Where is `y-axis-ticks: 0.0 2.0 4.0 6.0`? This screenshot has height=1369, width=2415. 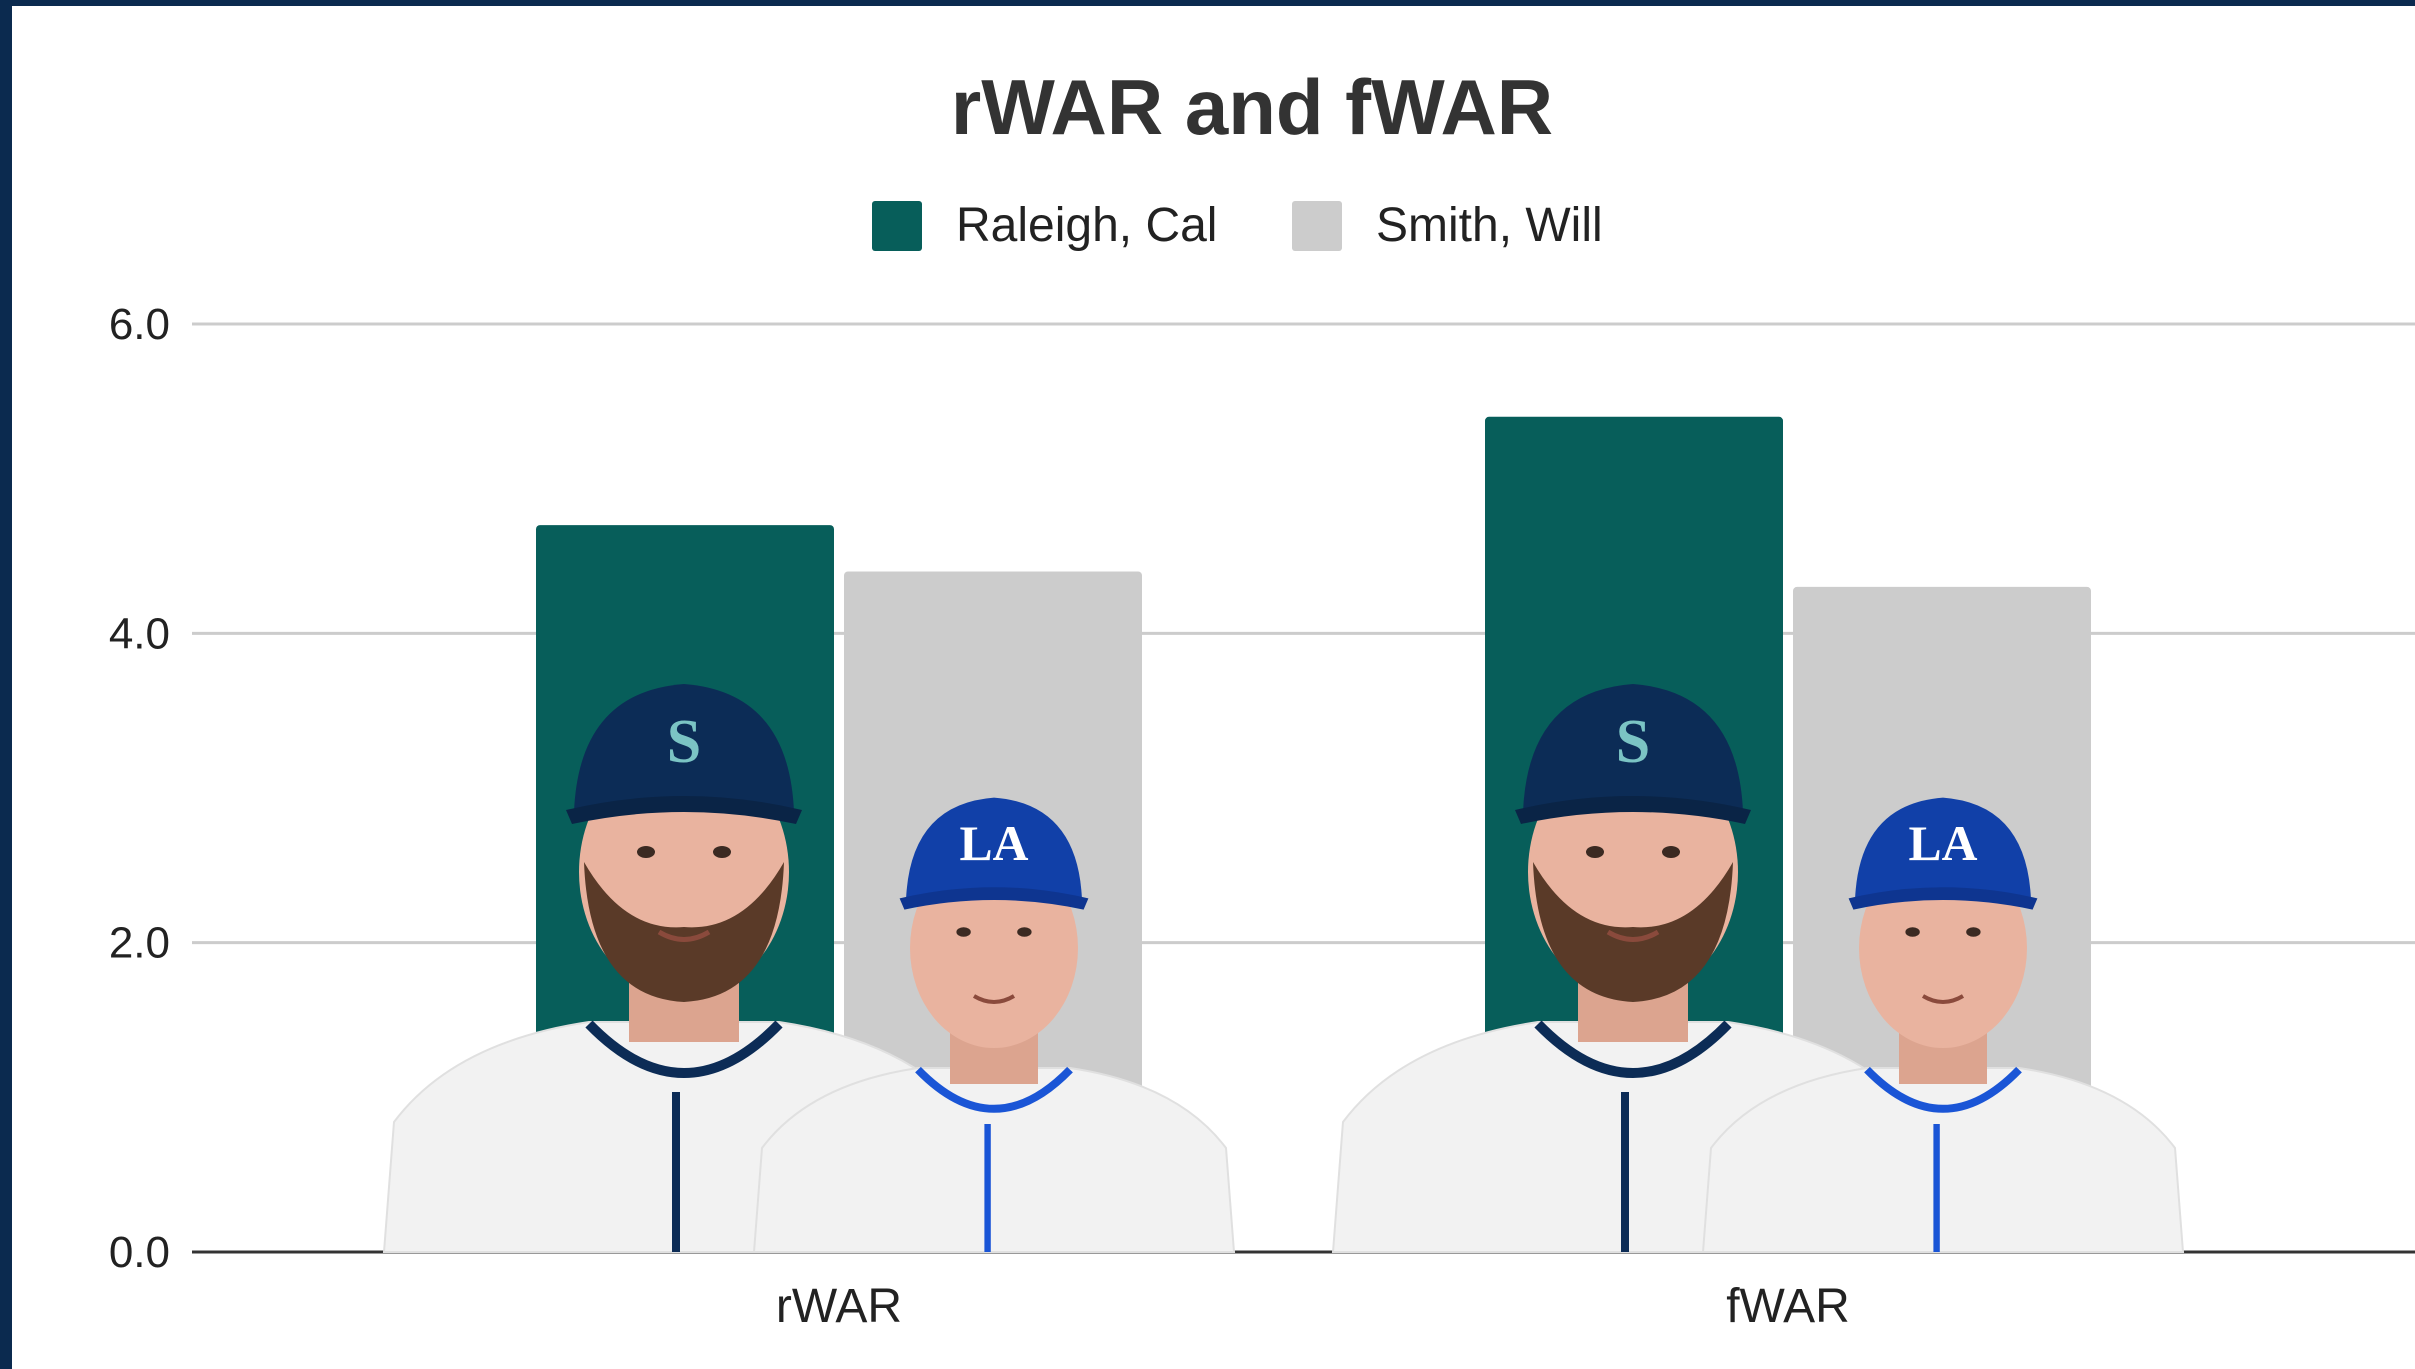
y-axis-ticks: 0.0 2.0 4.0 6.0 is located at coordinates (139, 788).